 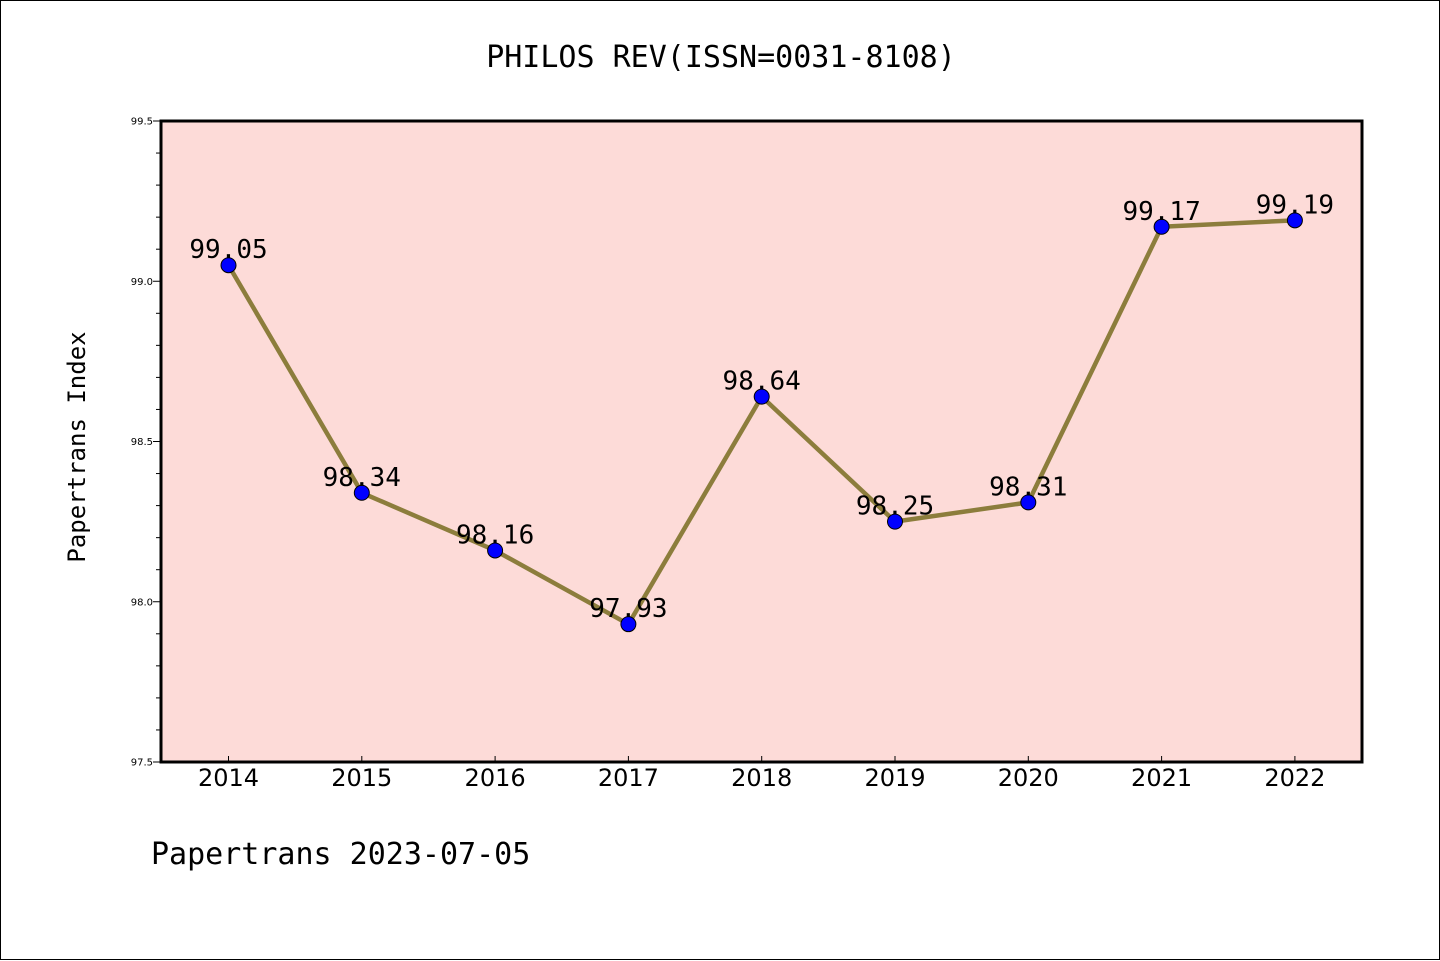 I want to click on y-tick-label: 98.5, so click(x=142, y=442).